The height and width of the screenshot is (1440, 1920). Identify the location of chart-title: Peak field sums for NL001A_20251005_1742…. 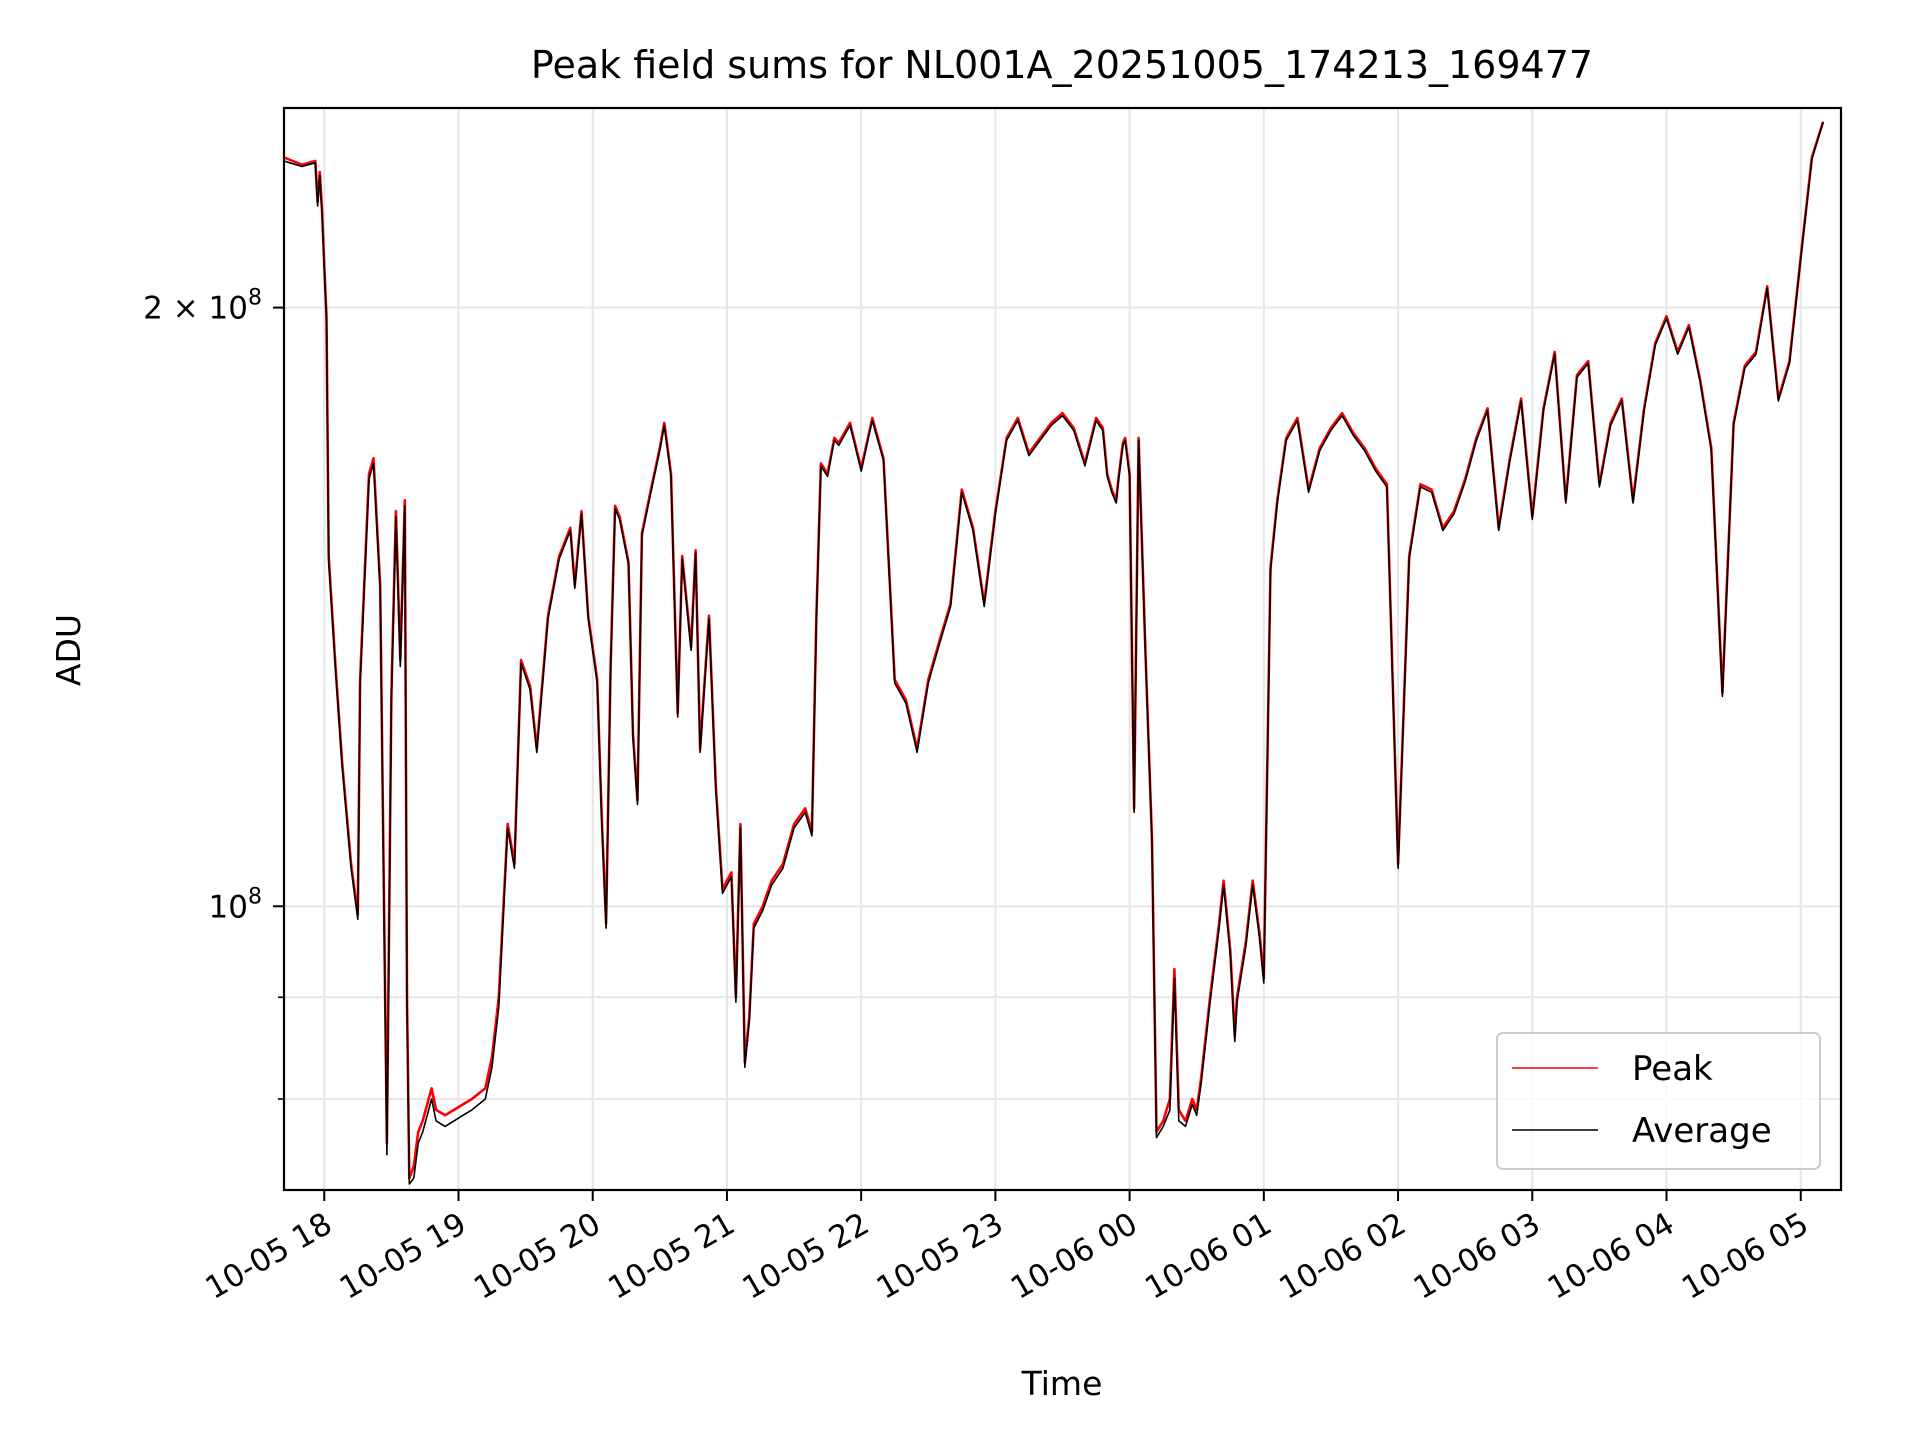
(1062, 65).